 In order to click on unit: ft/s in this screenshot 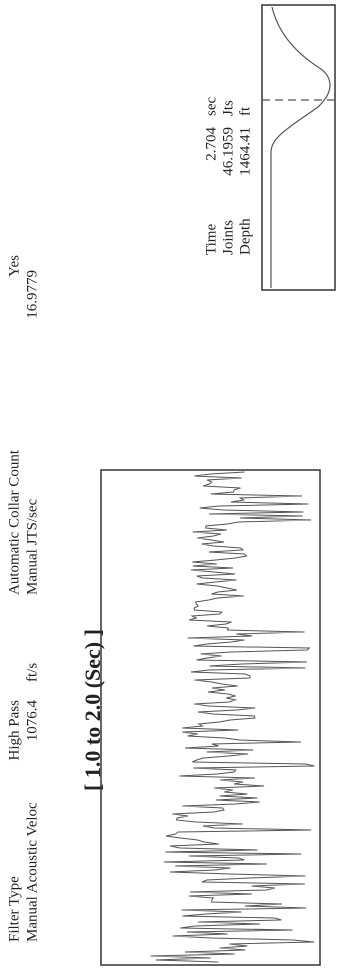, I will do `click(32, 672)`.